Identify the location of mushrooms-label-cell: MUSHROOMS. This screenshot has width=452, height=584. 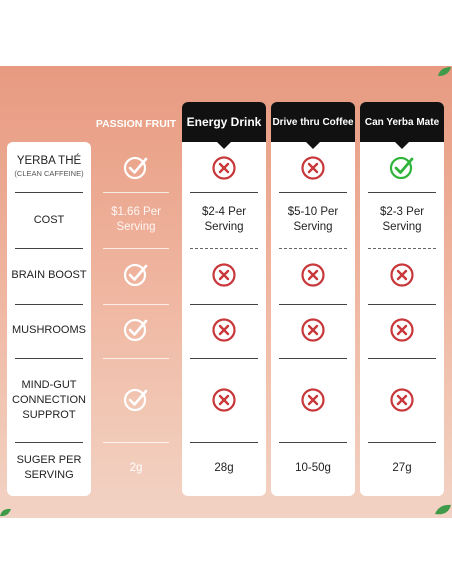
(49, 330).